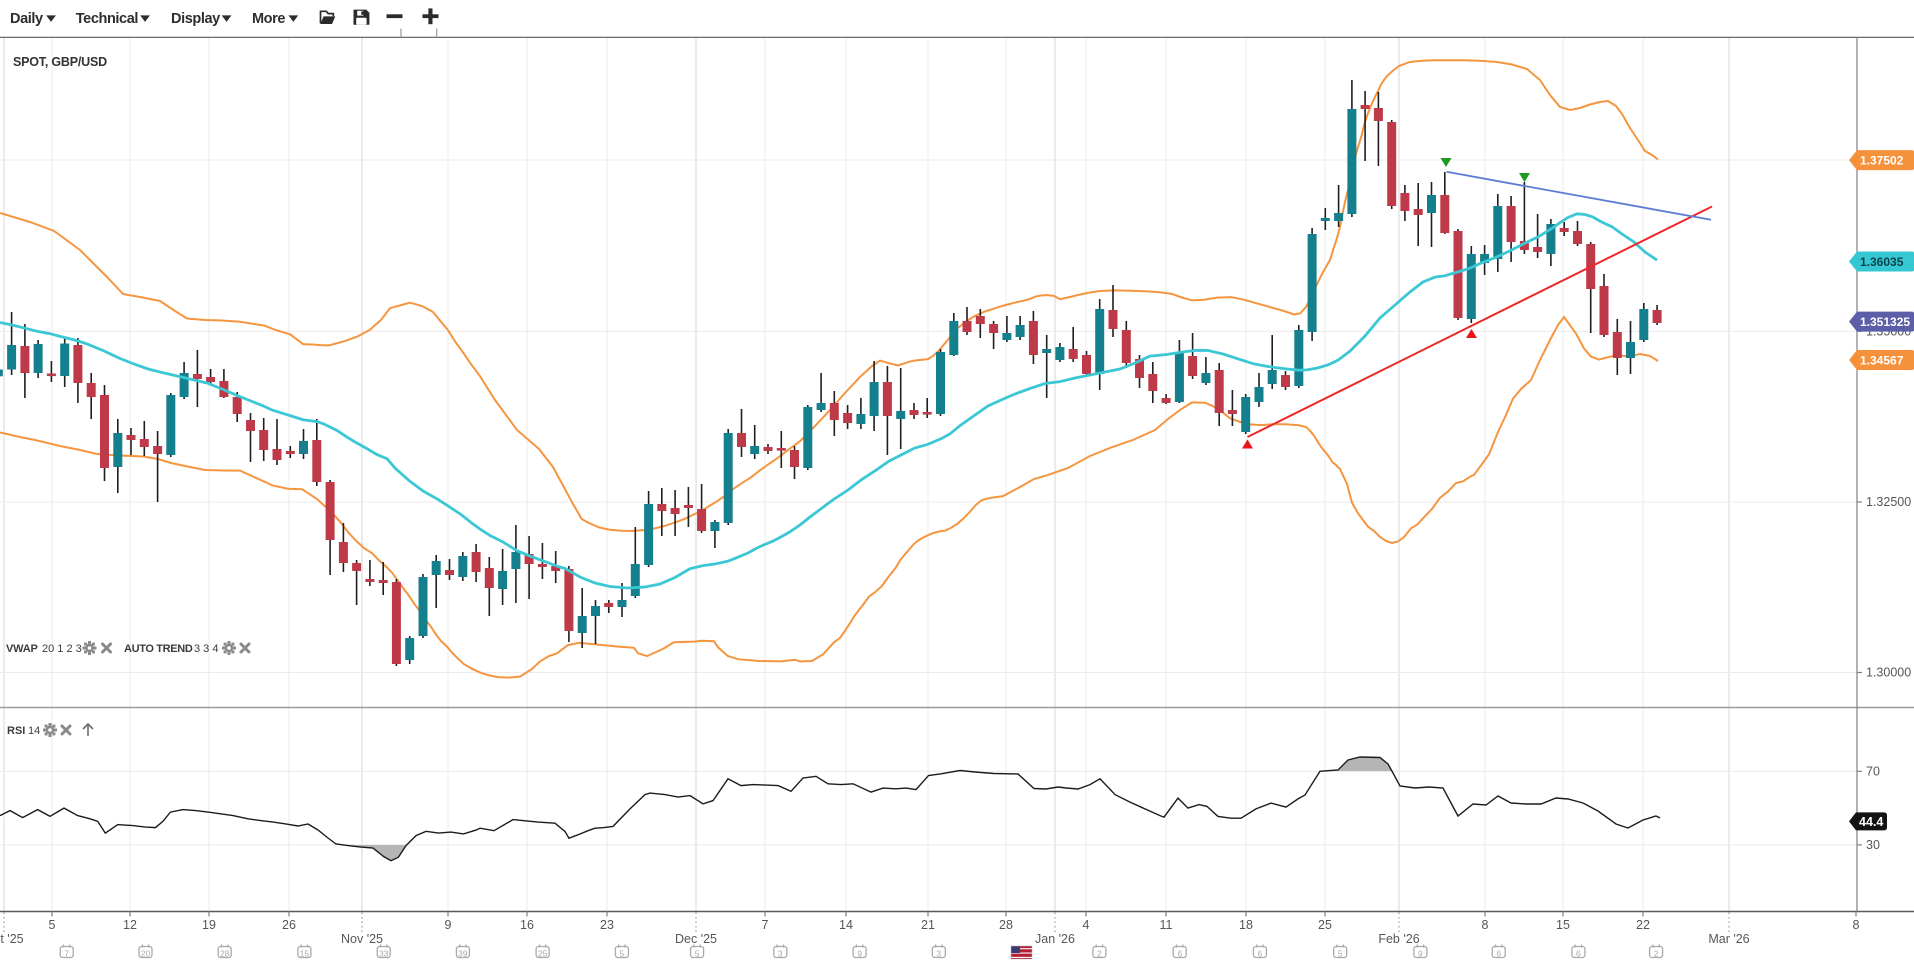  I want to click on svg-text: More, so click(268, 19).